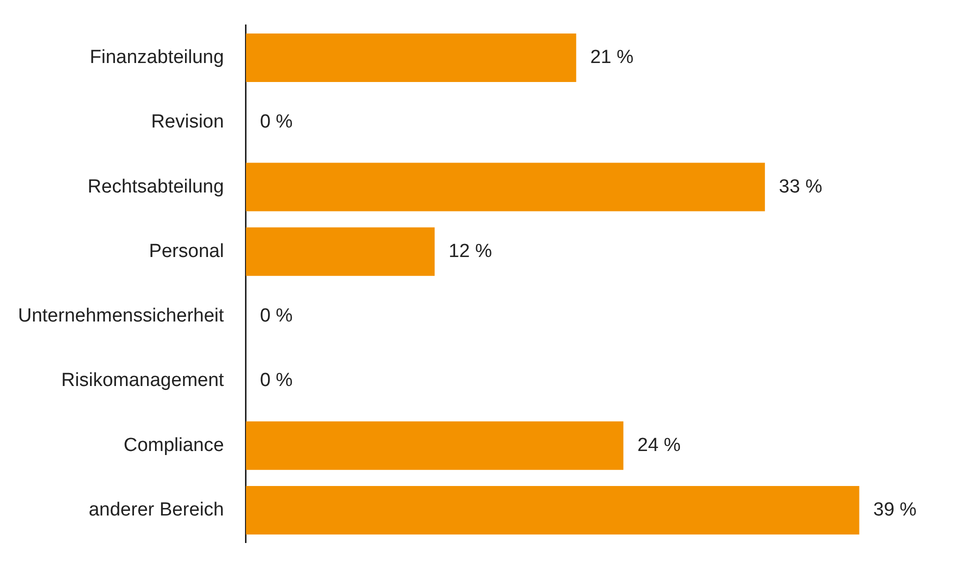  I want to click on data-label: 24 %, so click(659, 445).